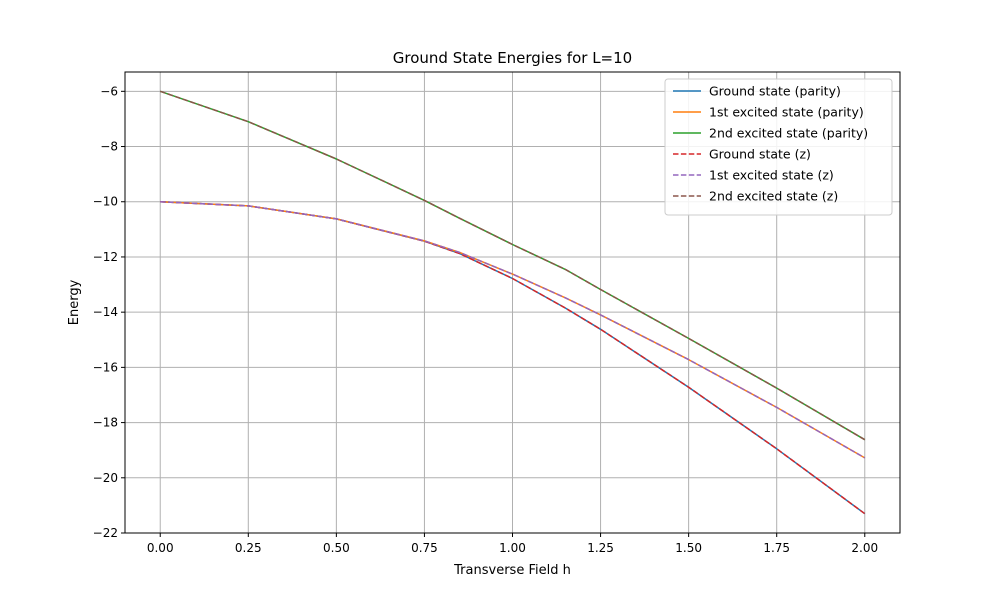  I want to click on x-tick-label: 0.75, so click(424, 548).